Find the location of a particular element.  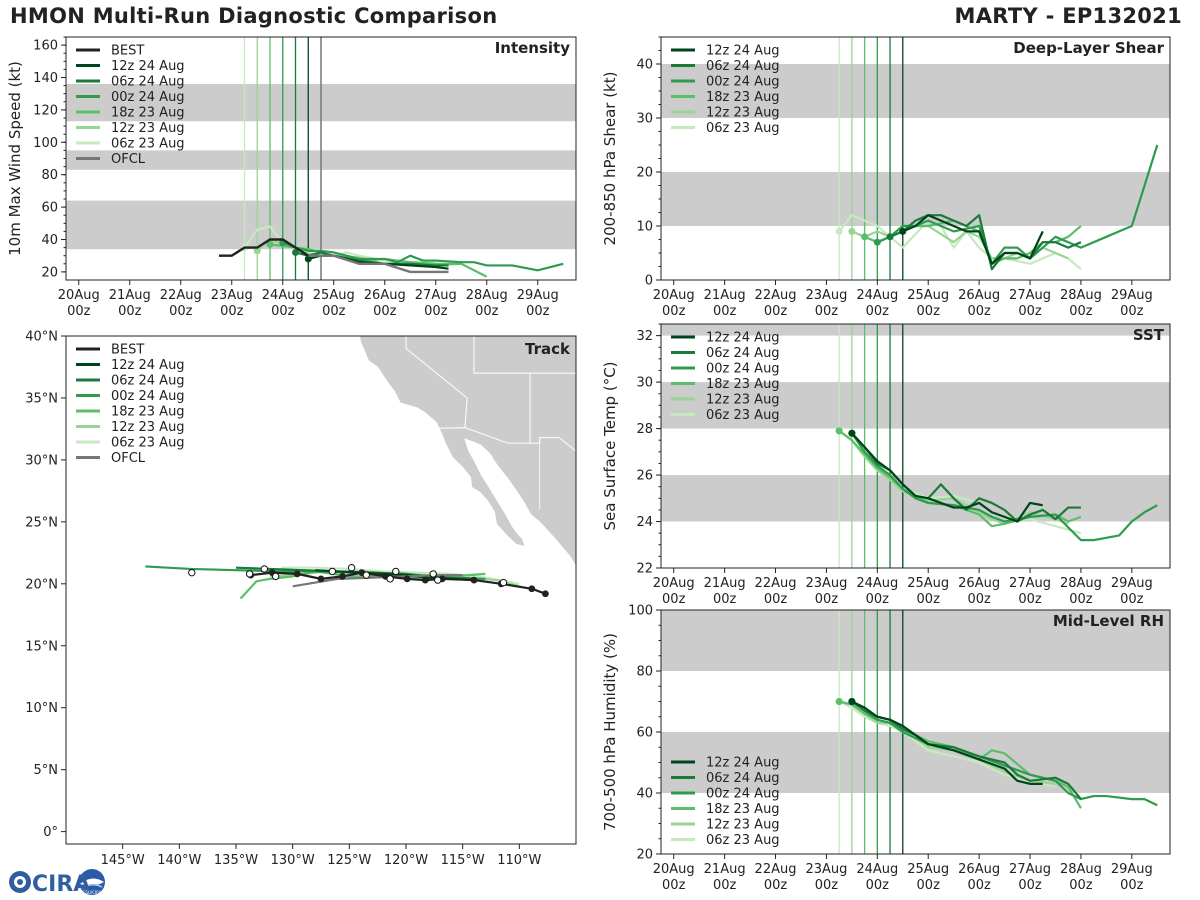

intensity-xtick-label-day: 23Aug is located at coordinates (232, 295).